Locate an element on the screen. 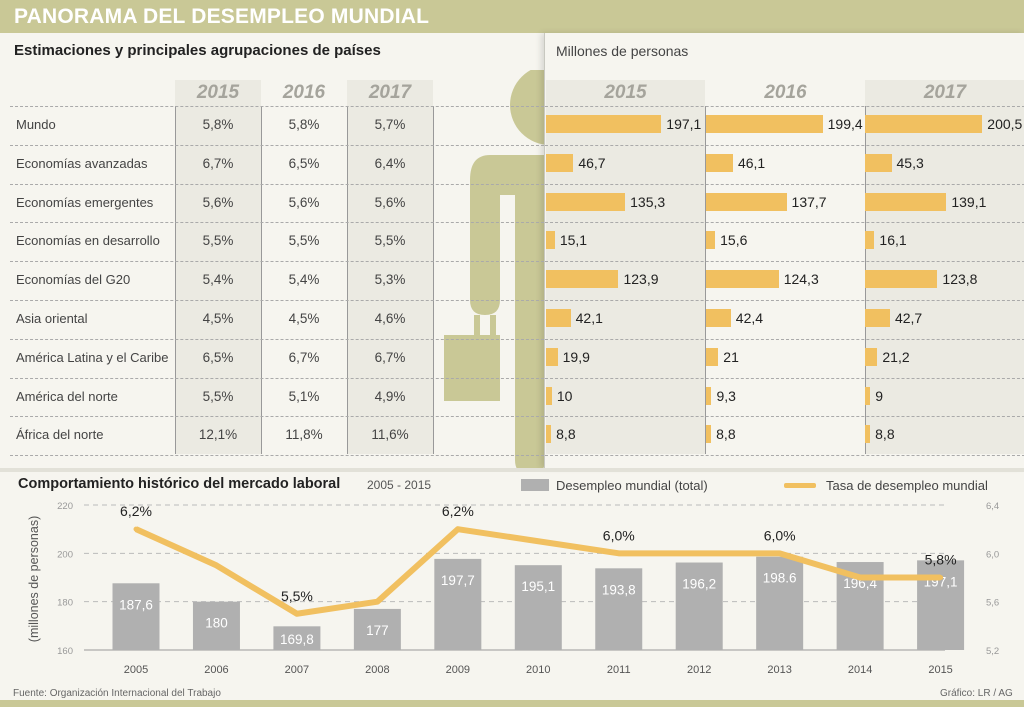 The image size is (1024, 707). million-value: 124,3 is located at coordinates (801, 279).